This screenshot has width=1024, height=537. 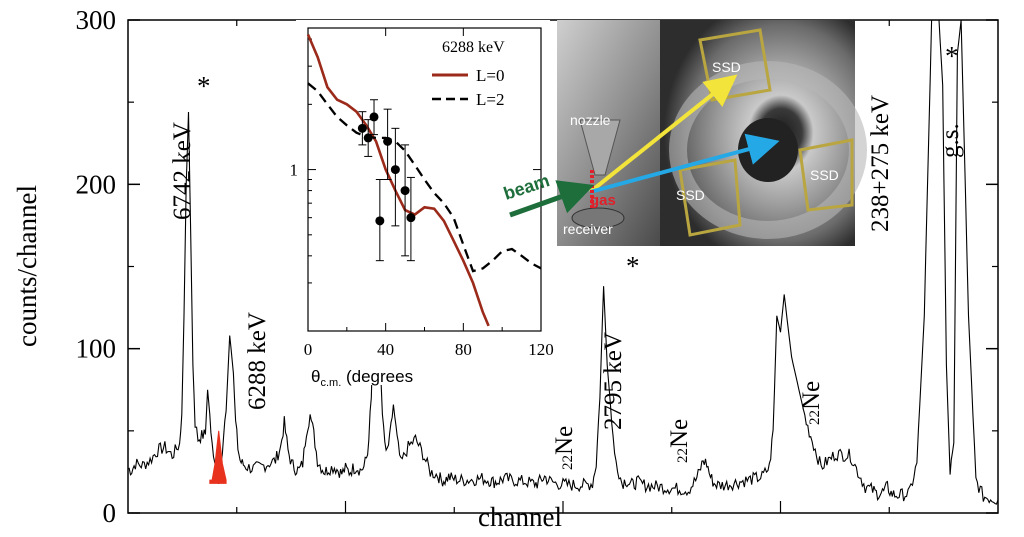 I want to click on inset-x-rest: (degrees, so click(x=377, y=376).